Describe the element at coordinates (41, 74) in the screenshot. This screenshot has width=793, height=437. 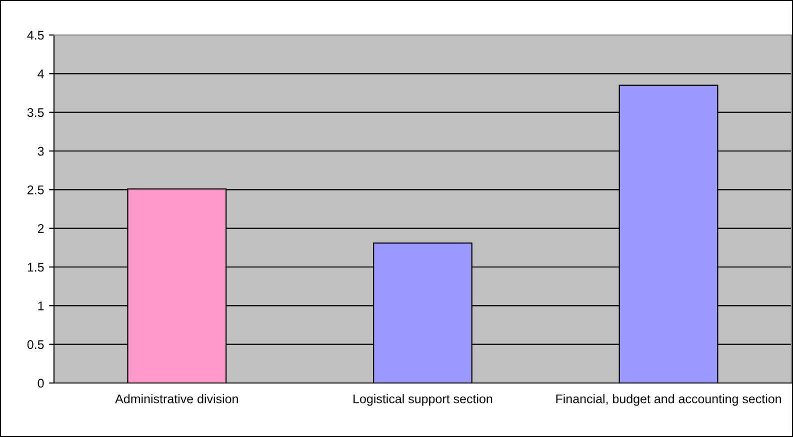
I see `y-tick-label: 4` at that location.